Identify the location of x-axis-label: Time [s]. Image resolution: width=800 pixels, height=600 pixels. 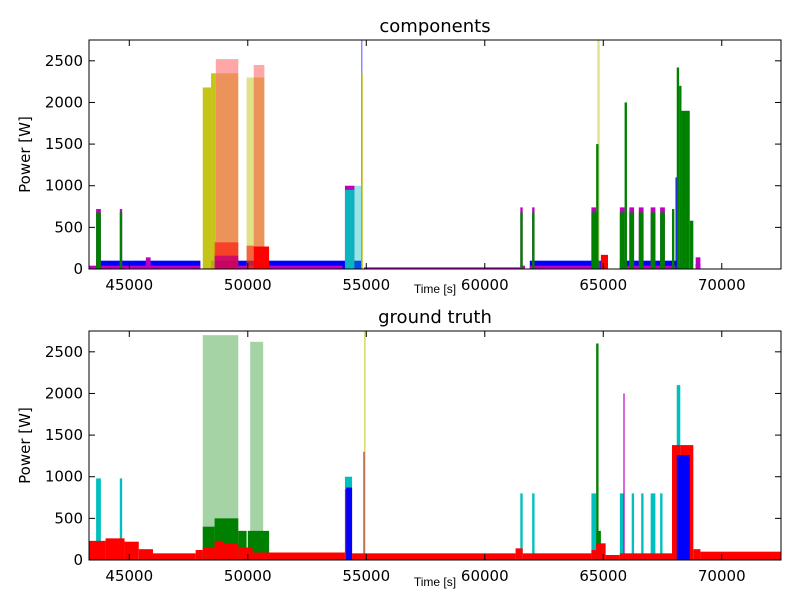
(435, 582).